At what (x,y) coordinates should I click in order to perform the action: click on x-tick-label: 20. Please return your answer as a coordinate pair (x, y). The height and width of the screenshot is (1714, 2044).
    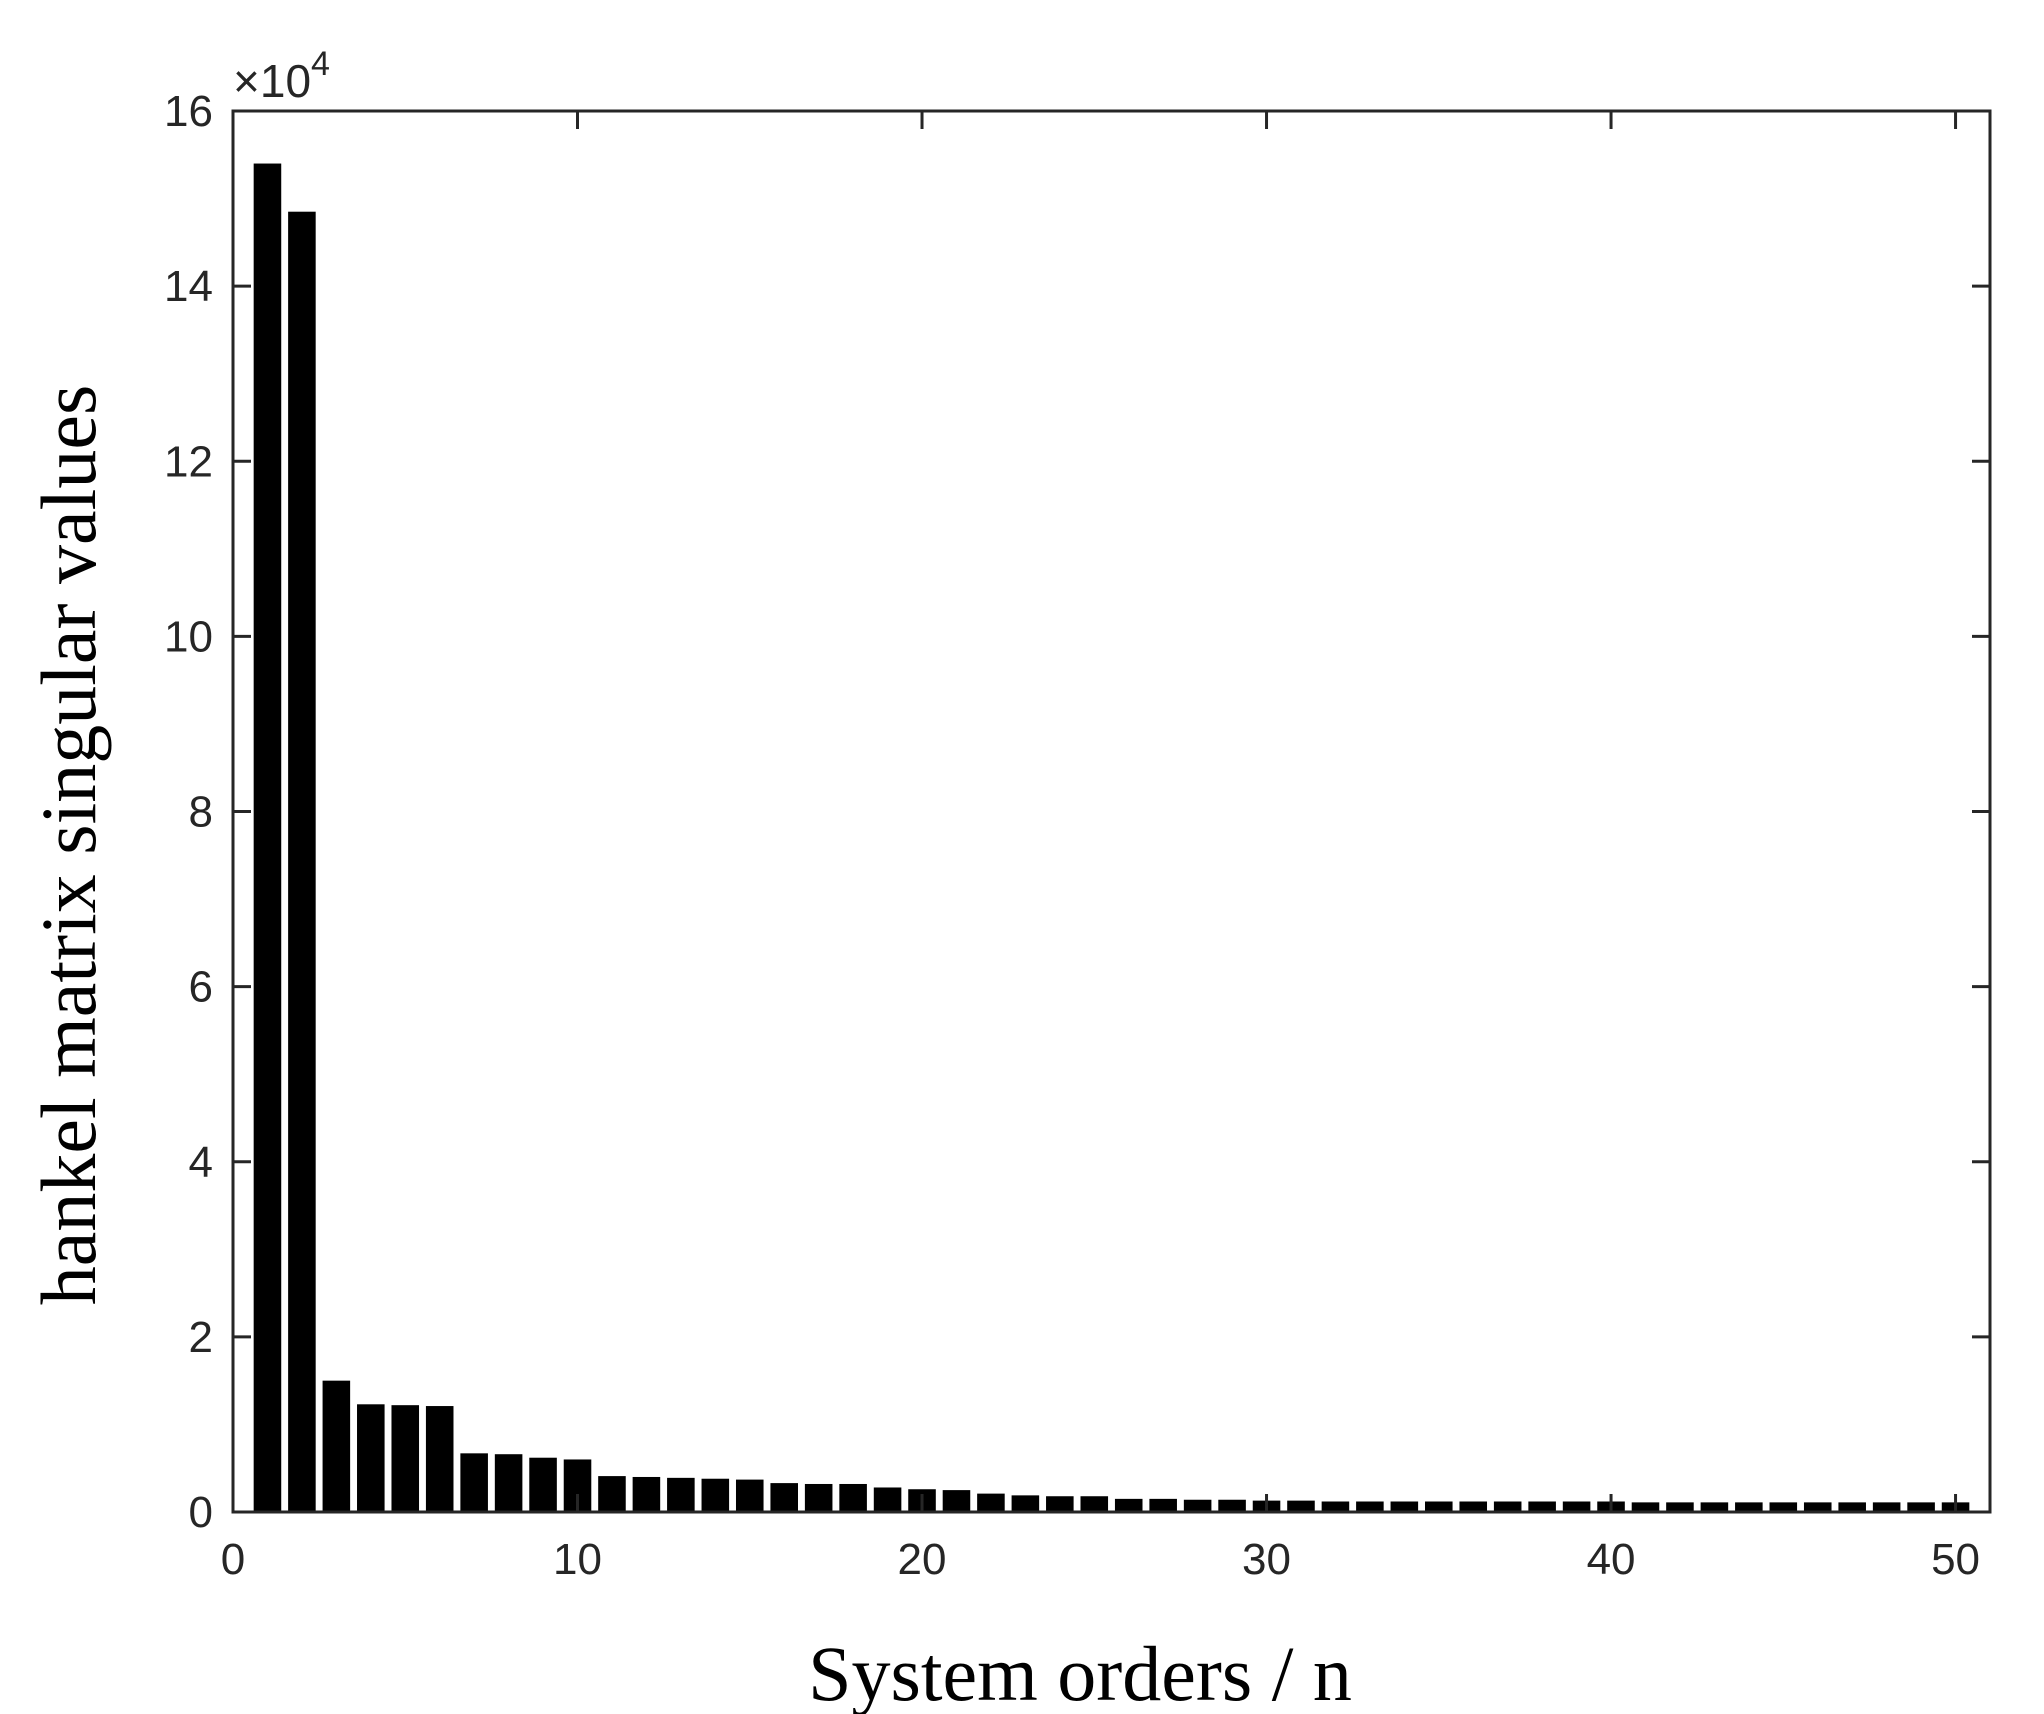
    Looking at the image, I should click on (922, 1559).